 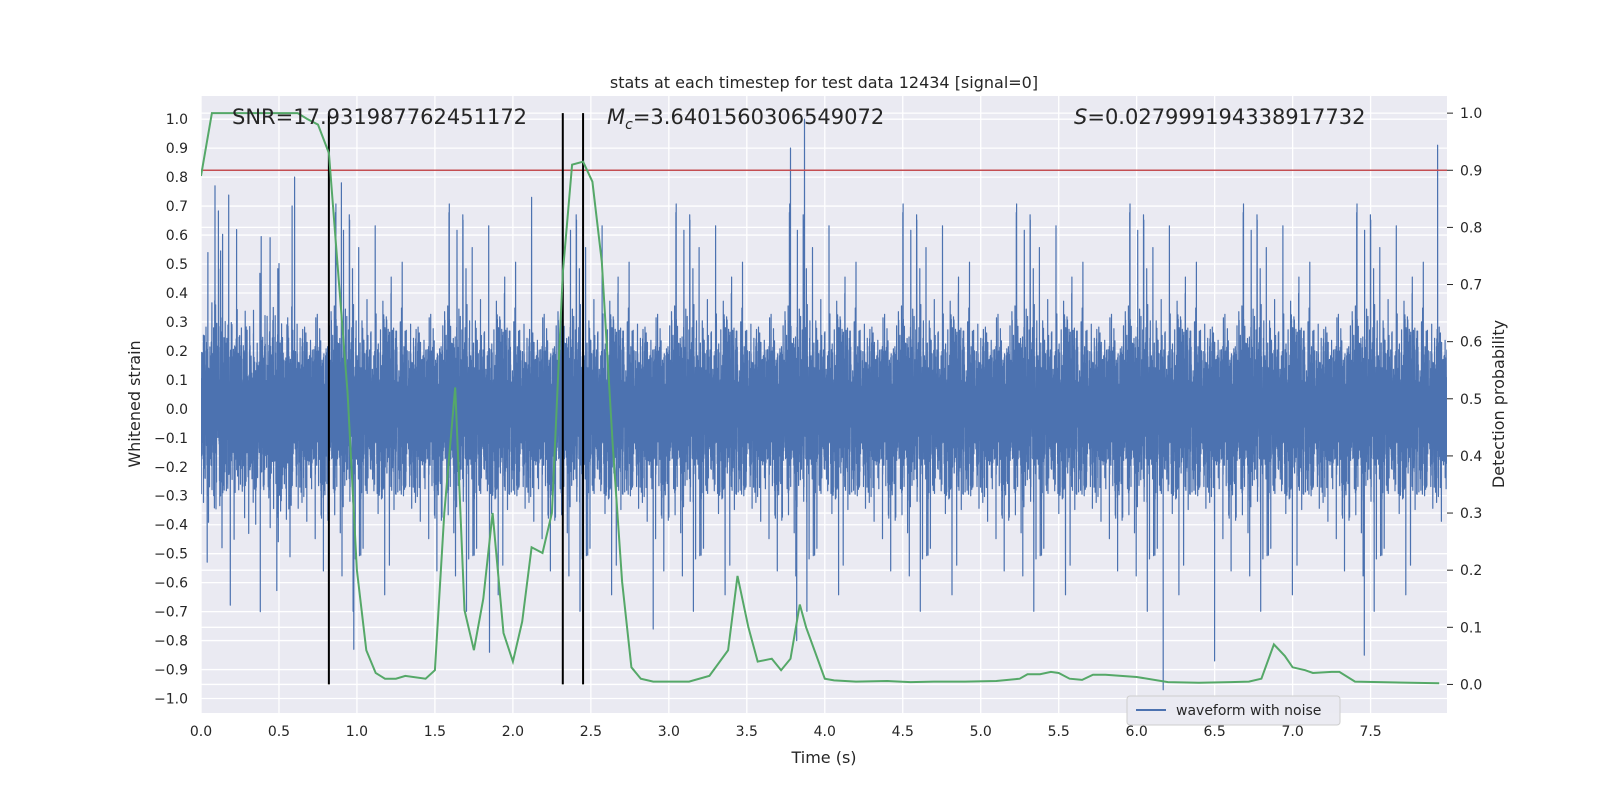 What do you see at coordinates (171, 555) in the screenshot?
I see `y-tick-label: −0.5` at bounding box center [171, 555].